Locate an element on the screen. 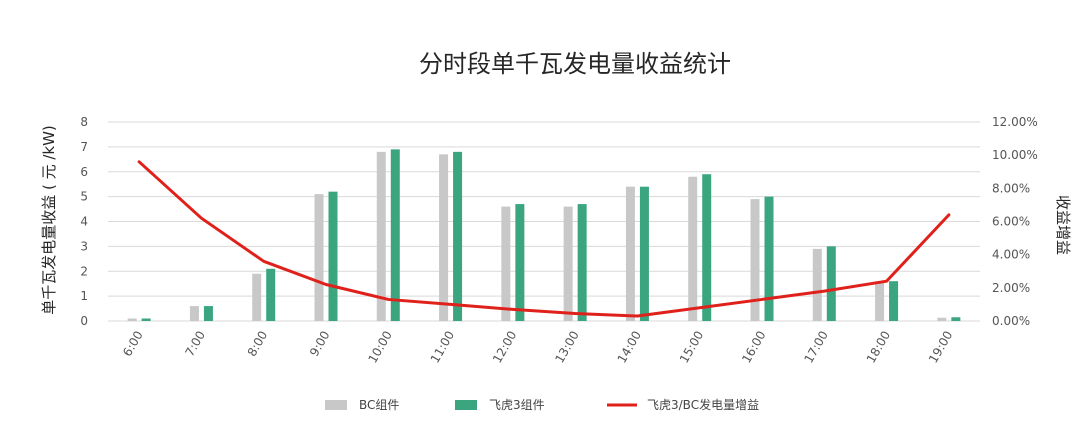  x-tick-label: 9:00 is located at coordinates (320, 344).